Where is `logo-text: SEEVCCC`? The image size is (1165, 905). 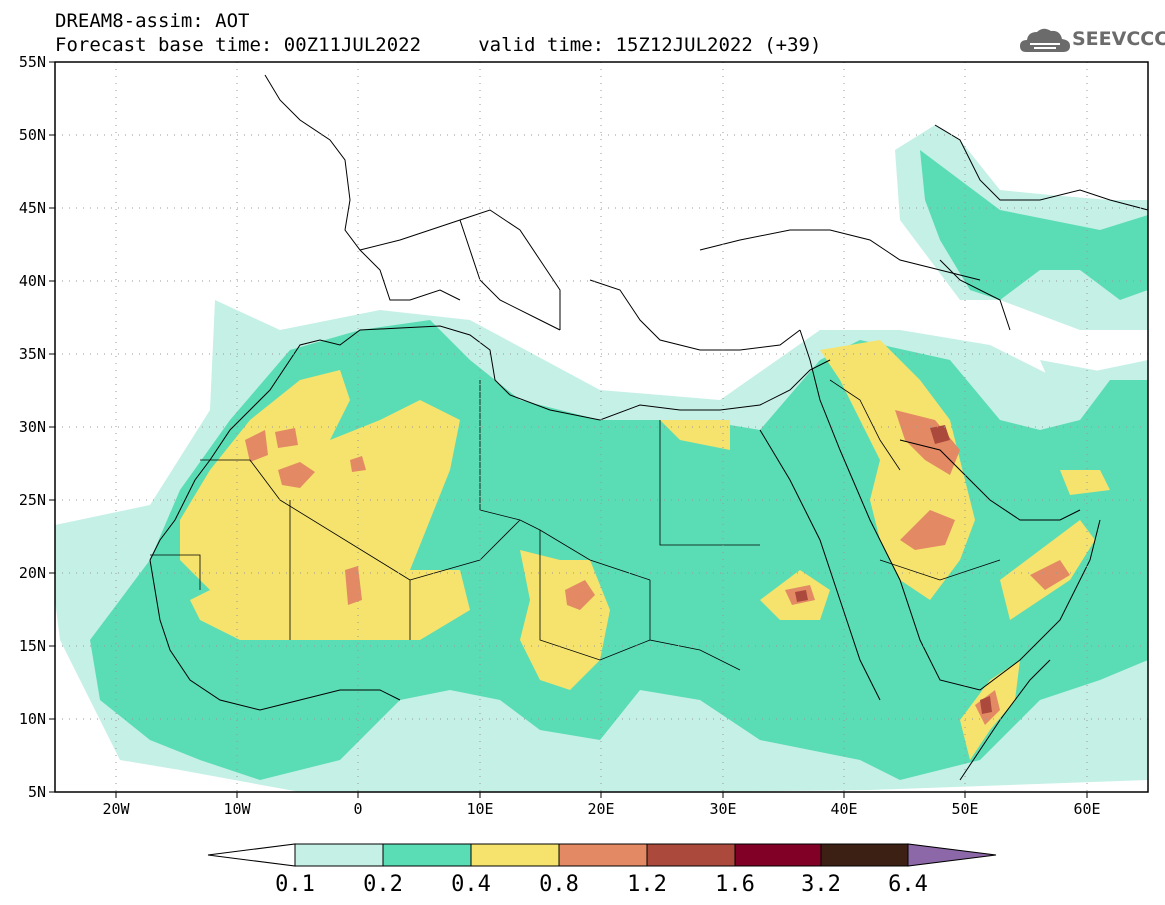 logo-text: SEEVCCC is located at coordinates (1118, 39).